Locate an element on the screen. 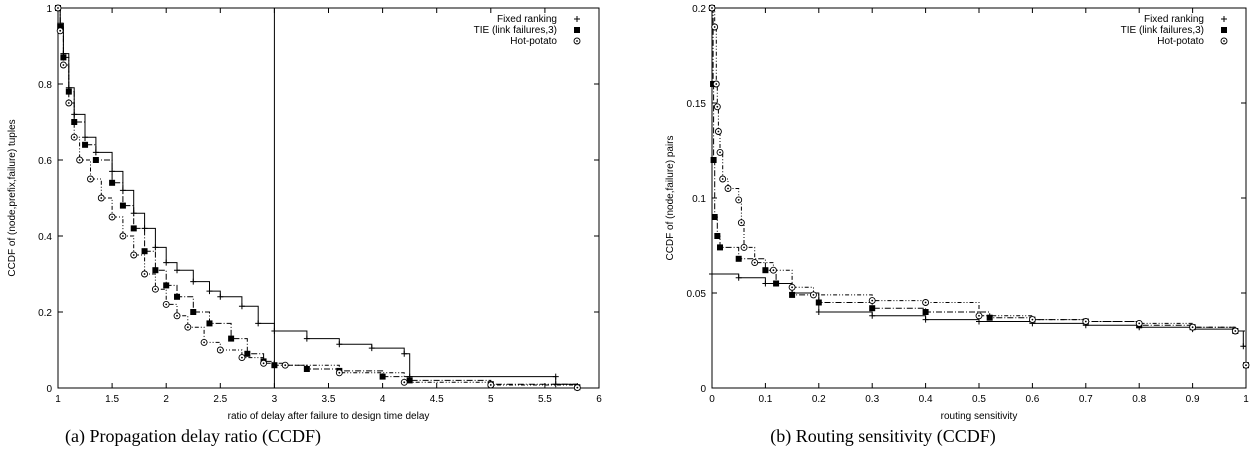 The width and height of the screenshot is (1258, 466). x-tick-label: 0.2 is located at coordinates (819, 399).